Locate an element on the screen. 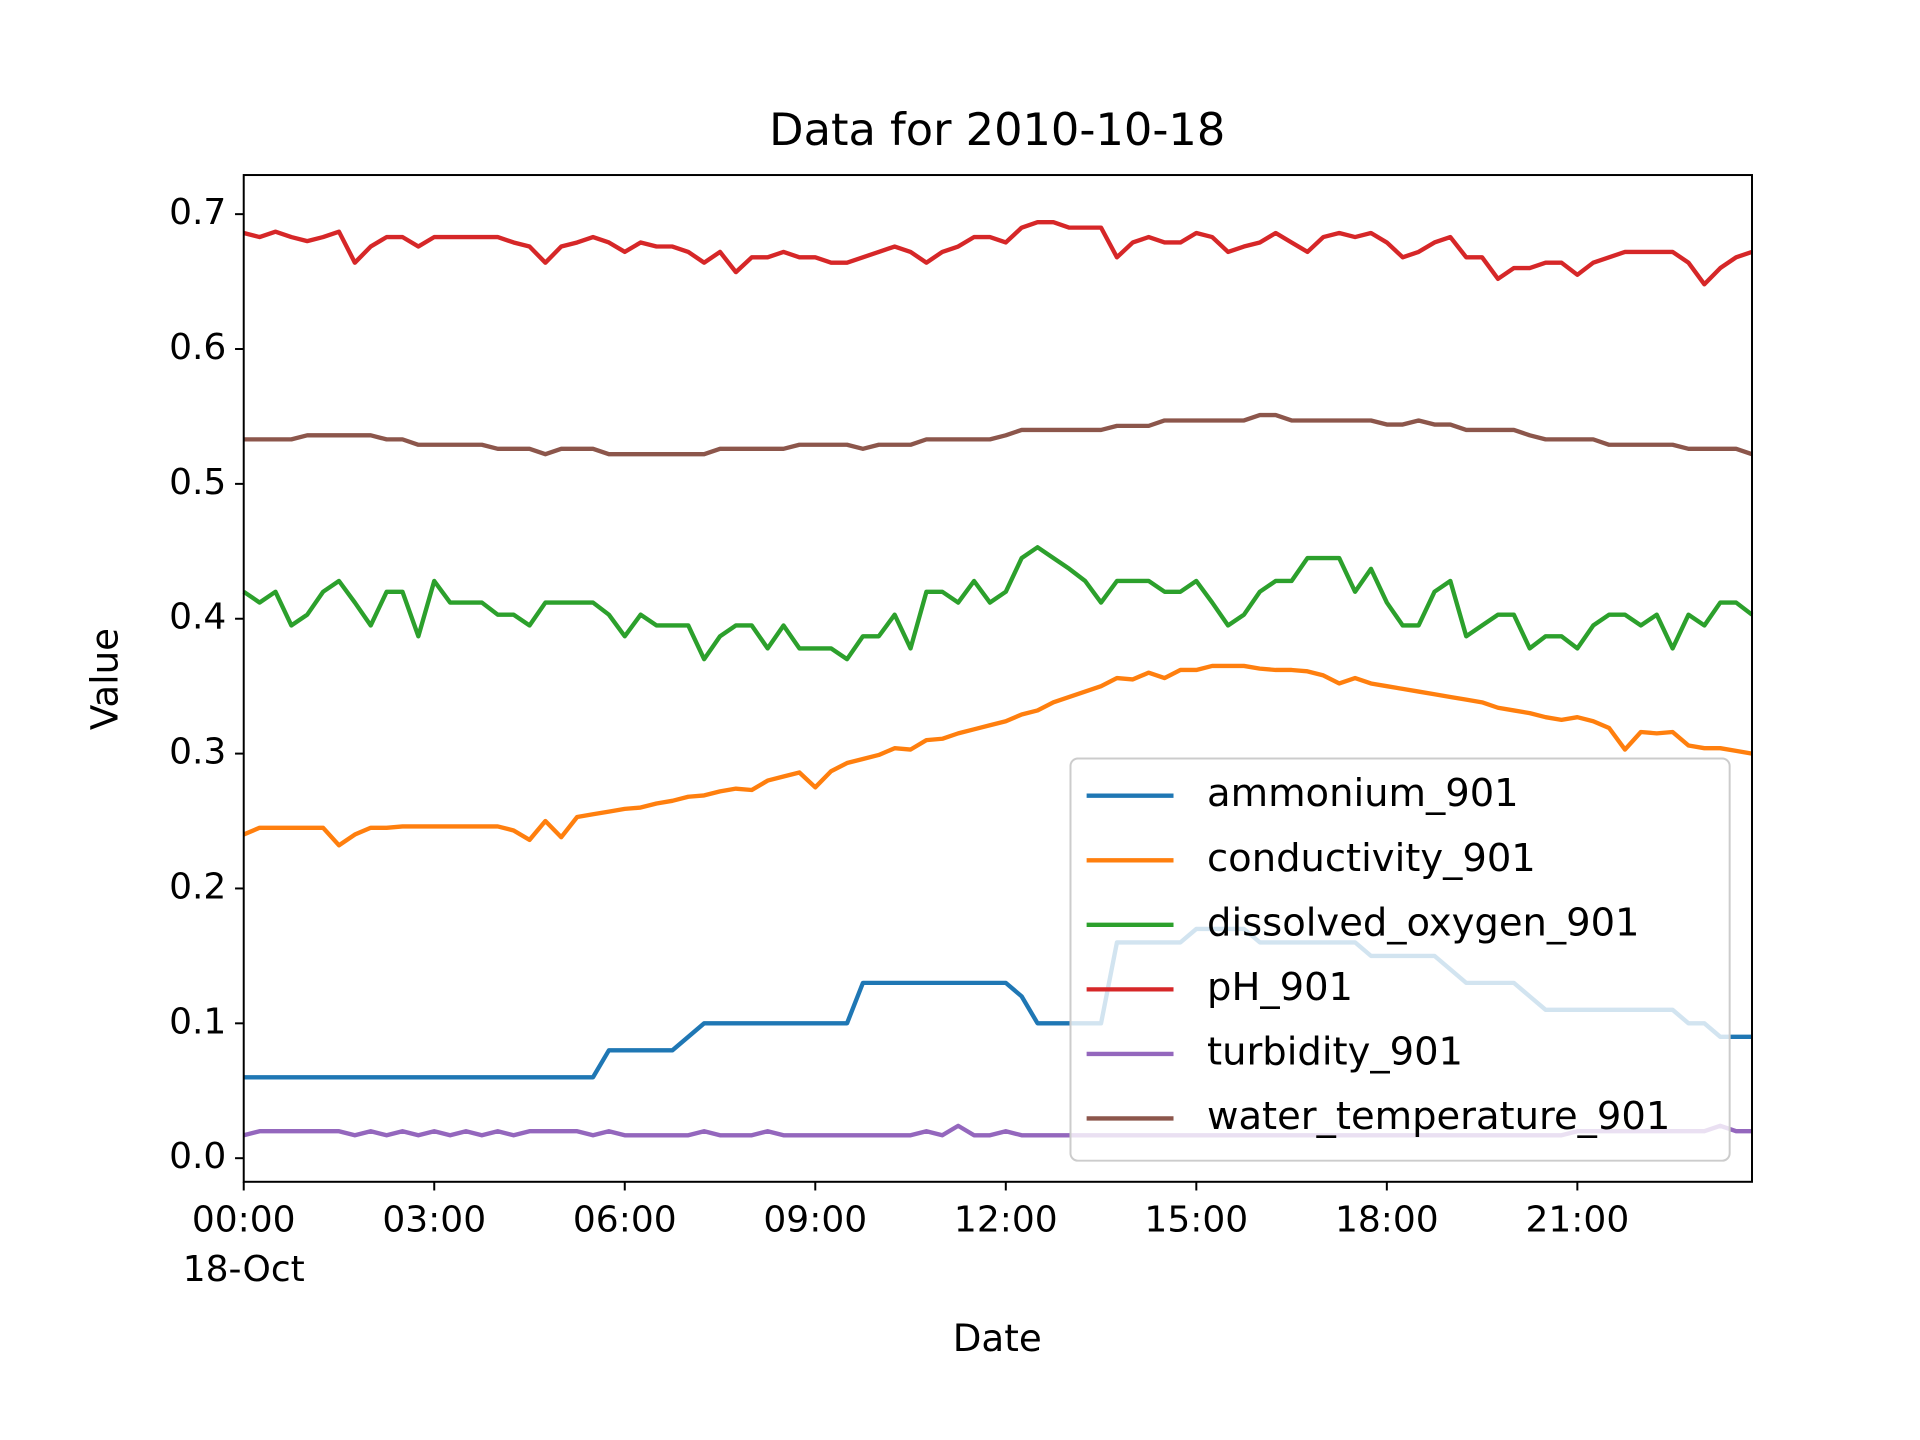 The width and height of the screenshot is (1920, 1440). legend-label: pH_901 is located at coordinates (1280, 987).